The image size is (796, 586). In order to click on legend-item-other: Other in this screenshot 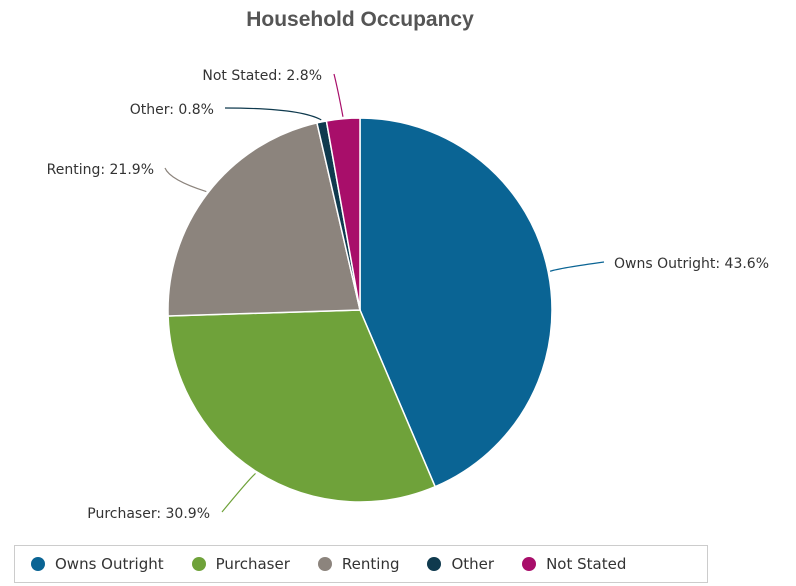, I will do `click(460, 564)`.